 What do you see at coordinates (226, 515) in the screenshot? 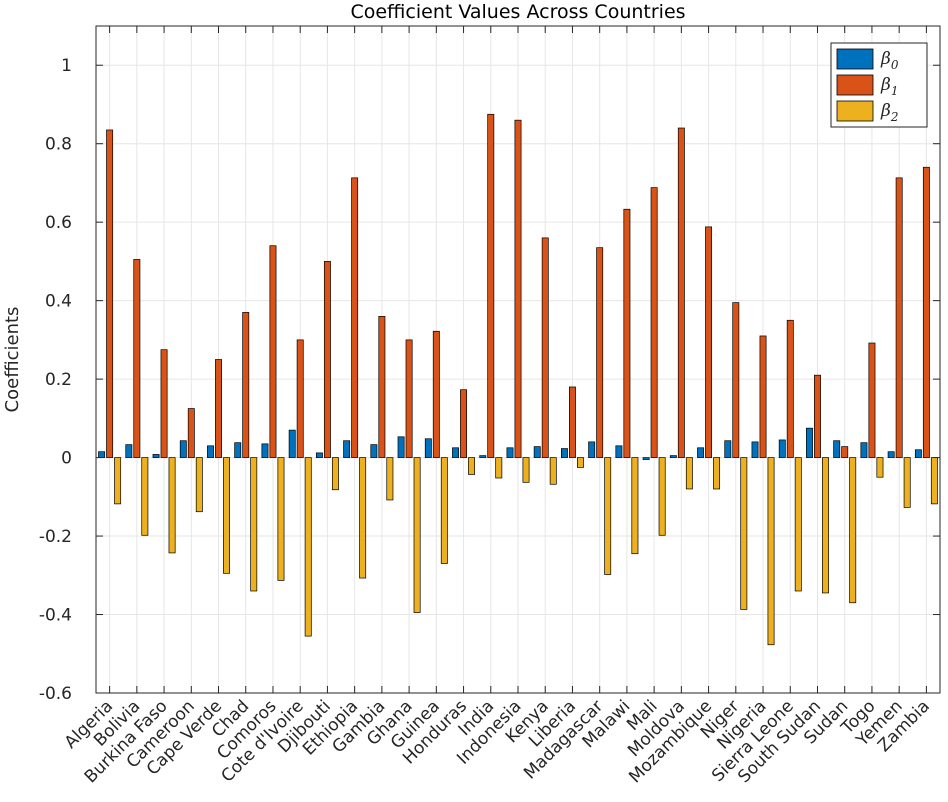
I see `bar-β2-cape-verde` at bounding box center [226, 515].